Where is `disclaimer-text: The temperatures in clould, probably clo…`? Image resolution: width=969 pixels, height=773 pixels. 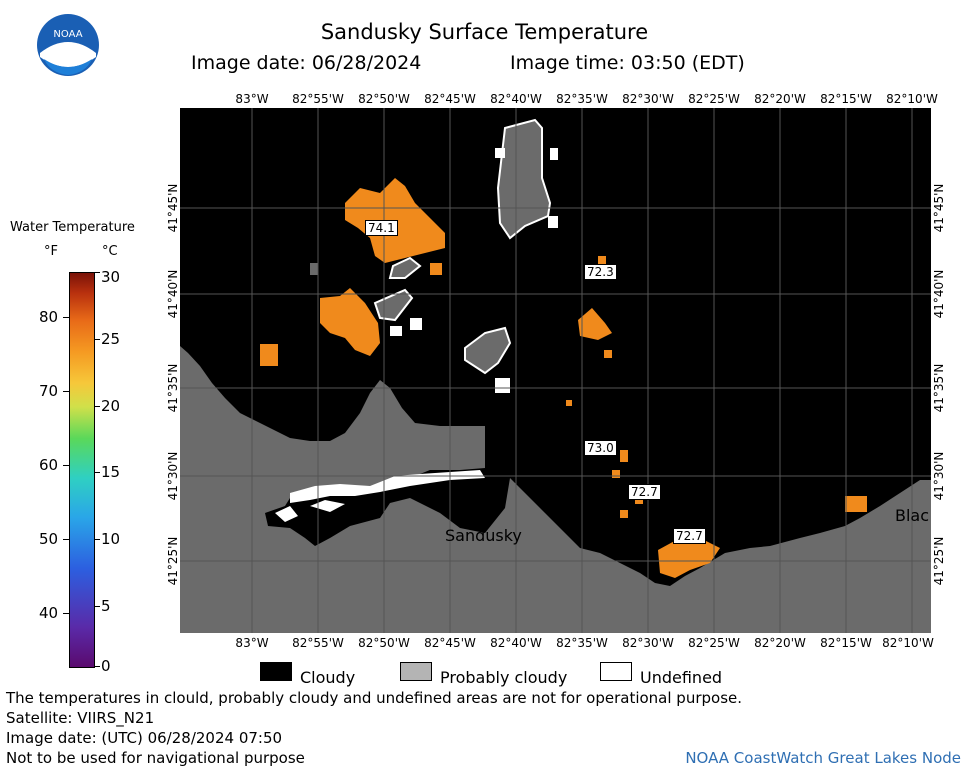 disclaimer-text: The temperatures in clould, probably clo… is located at coordinates (374, 698).